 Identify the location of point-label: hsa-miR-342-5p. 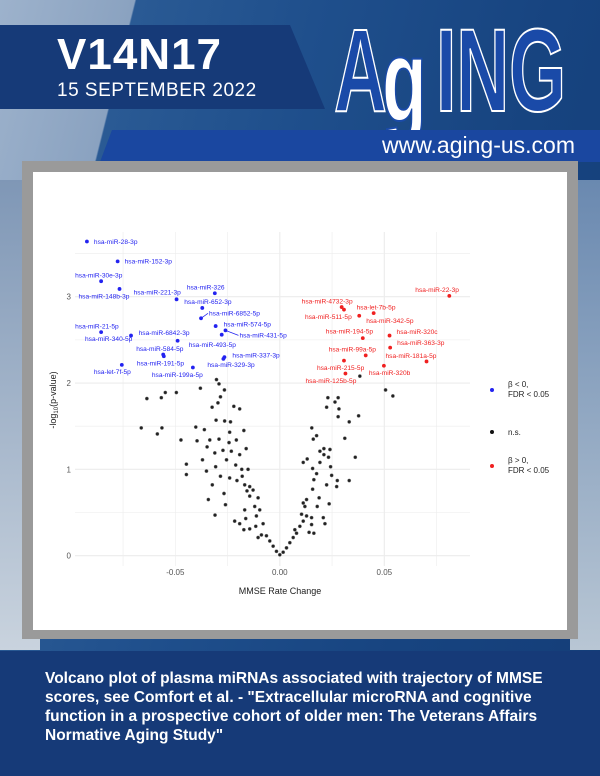
(390, 321).